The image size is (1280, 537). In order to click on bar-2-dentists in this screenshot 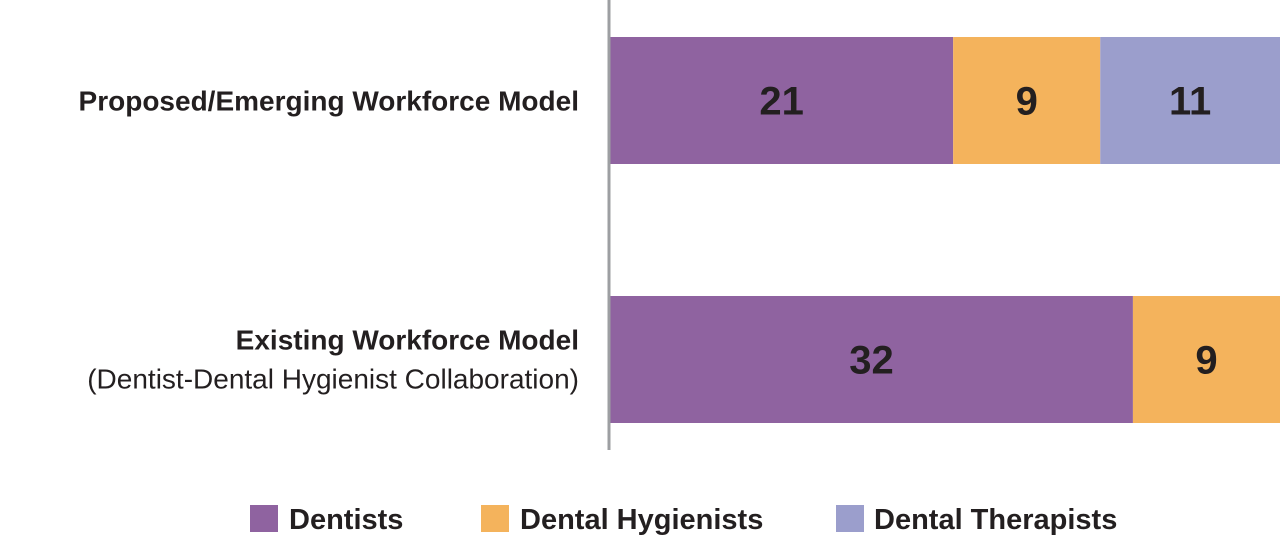, I will do `click(871, 359)`.